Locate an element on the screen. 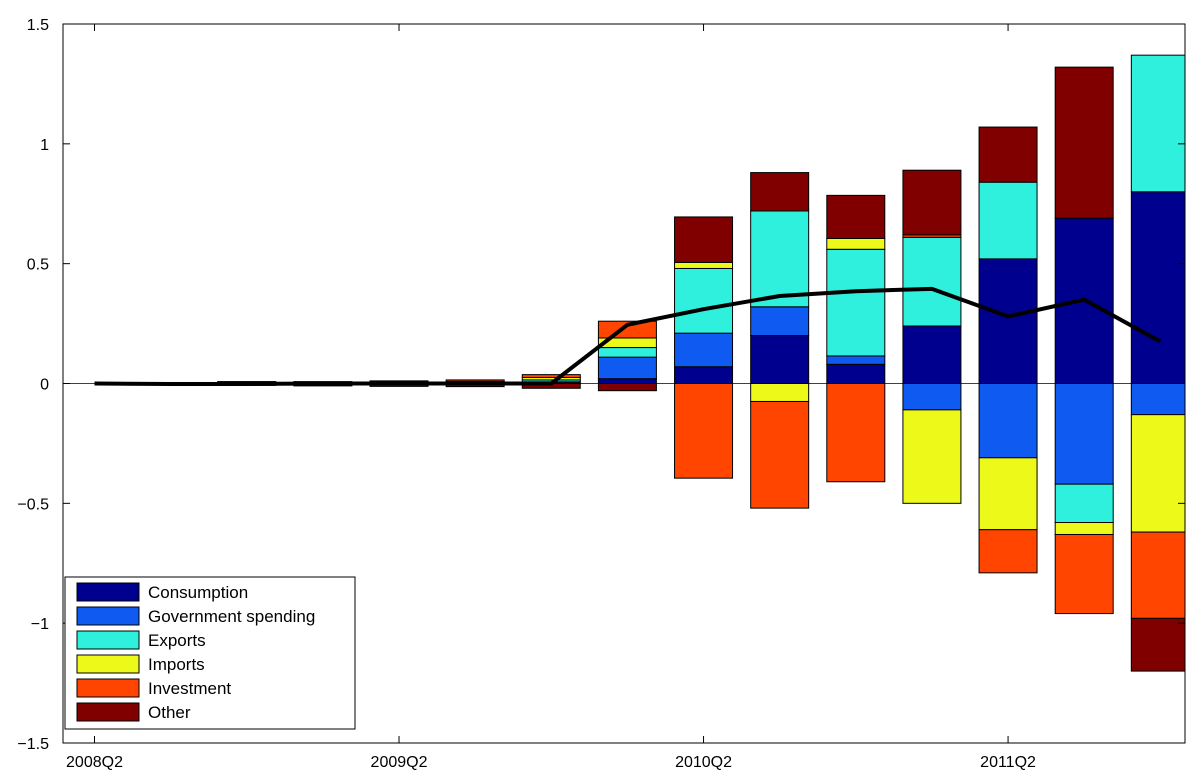 The height and width of the screenshot is (770, 1187). legend-label: Consumption is located at coordinates (198, 592).